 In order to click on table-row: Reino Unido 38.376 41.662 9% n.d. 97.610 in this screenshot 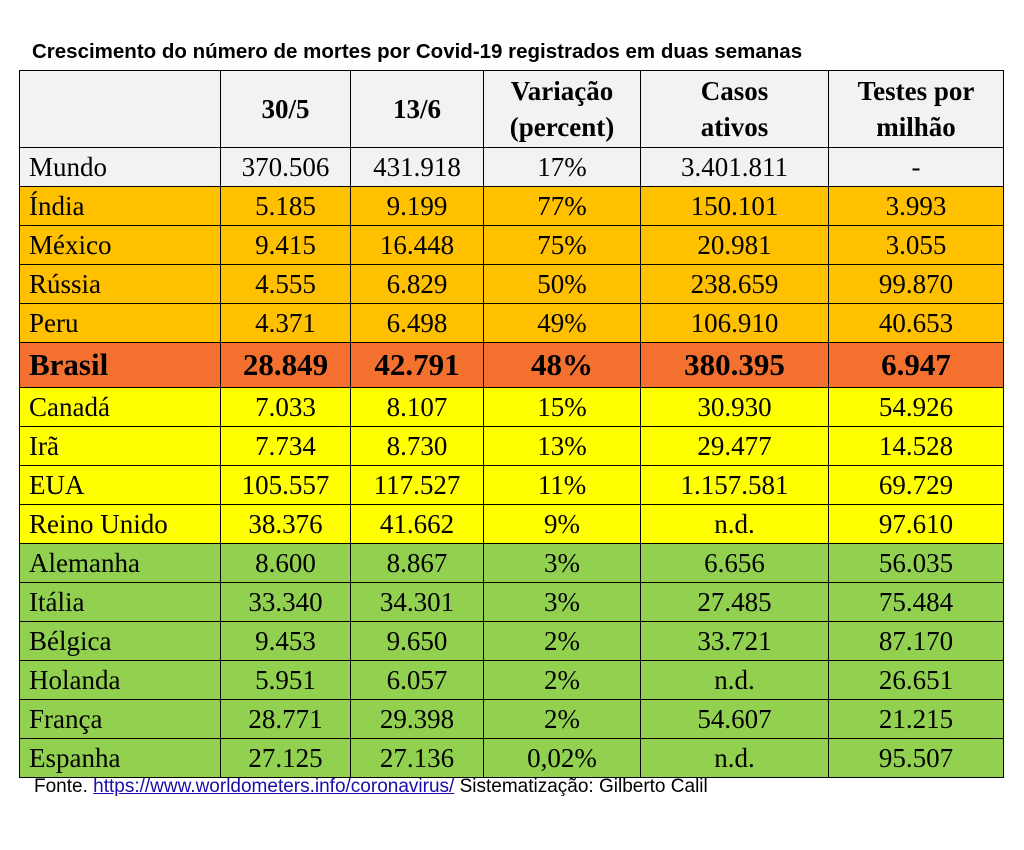, I will do `click(511, 524)`.